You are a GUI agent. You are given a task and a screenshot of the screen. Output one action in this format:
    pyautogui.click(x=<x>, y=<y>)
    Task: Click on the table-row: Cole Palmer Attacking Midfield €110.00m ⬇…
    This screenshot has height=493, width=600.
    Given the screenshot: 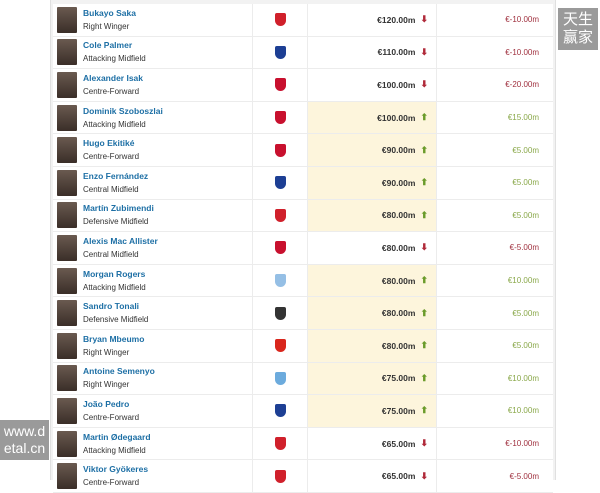 What is the action you would take?
    pyautogui.click(x=303, y=53)
    